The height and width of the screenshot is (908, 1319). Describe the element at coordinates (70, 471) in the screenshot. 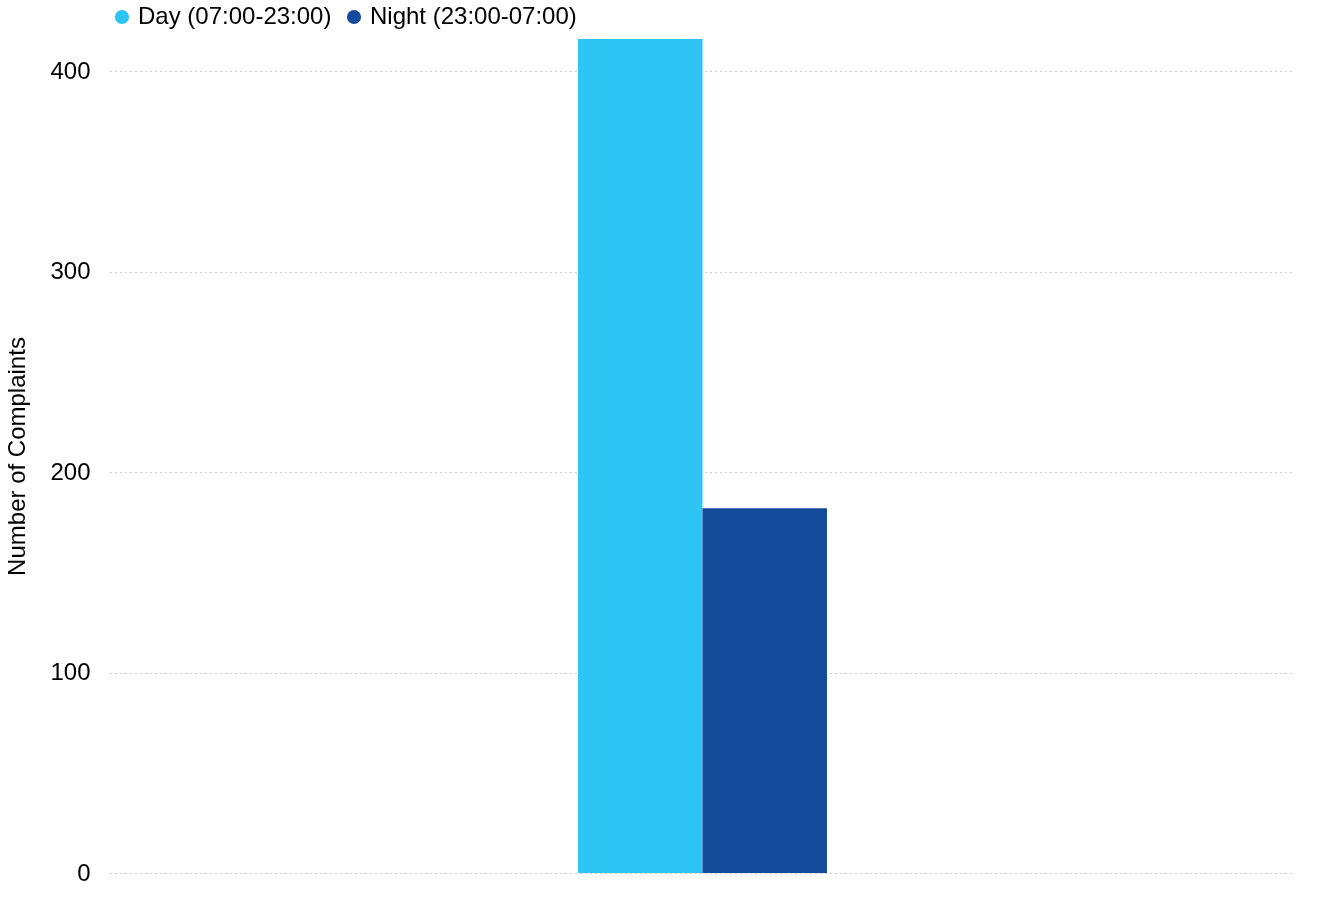

I see `y-tick-label: 200` at that location.